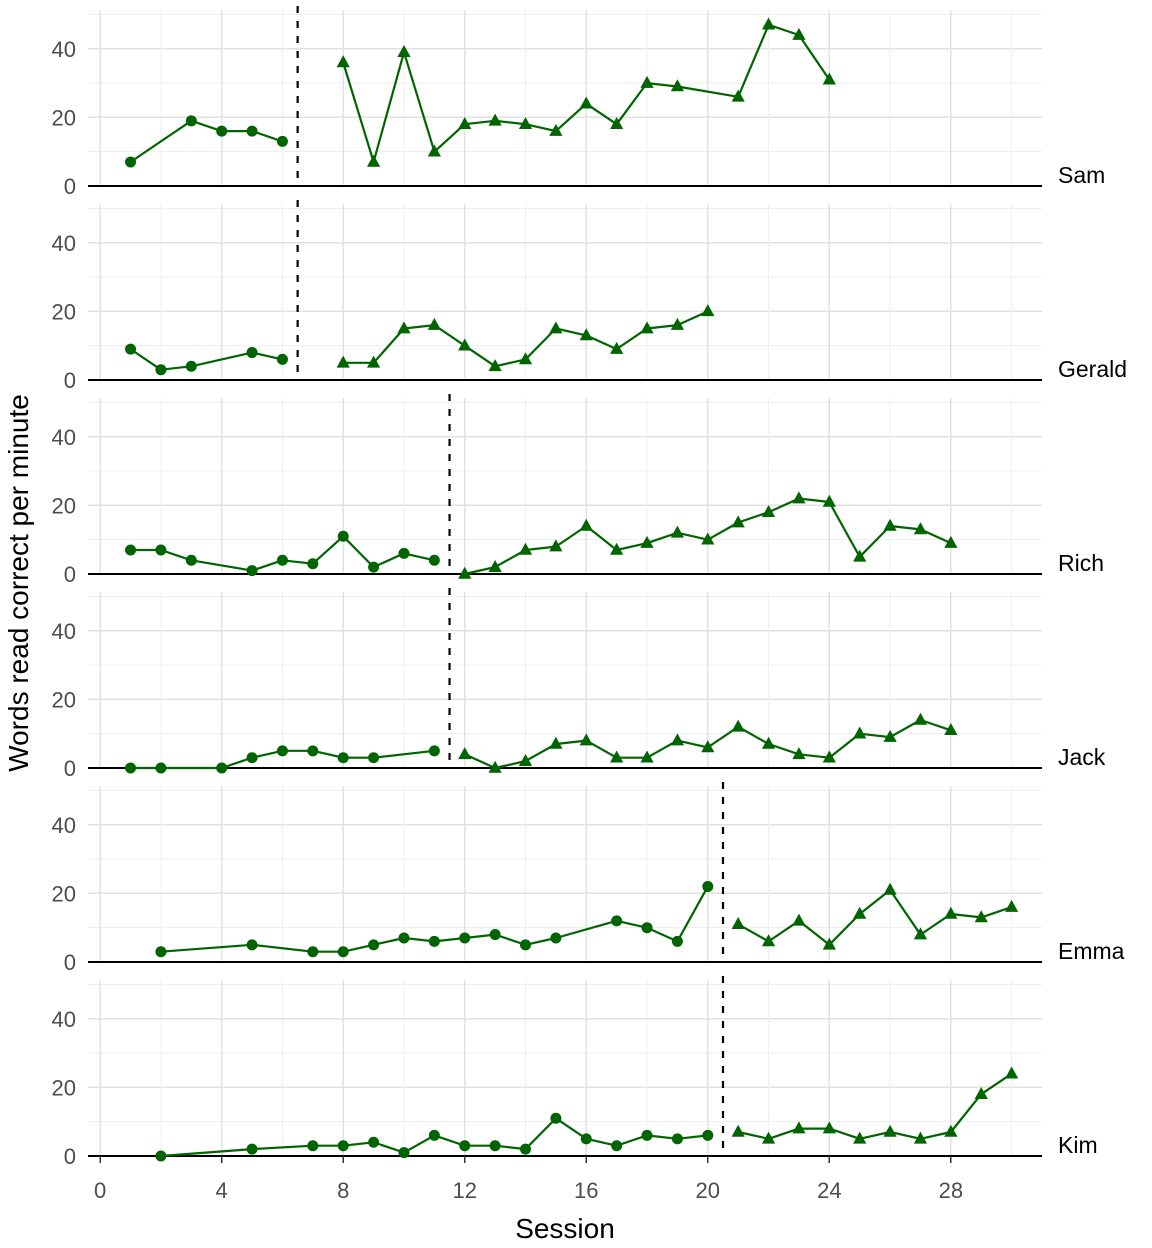 The height and width of the screenshot is (1248, 1152). What do you see at coordinates (464, 1190) in the screenshot?
I see `x-tick-label: 12` at bounding box center [464, 1190].